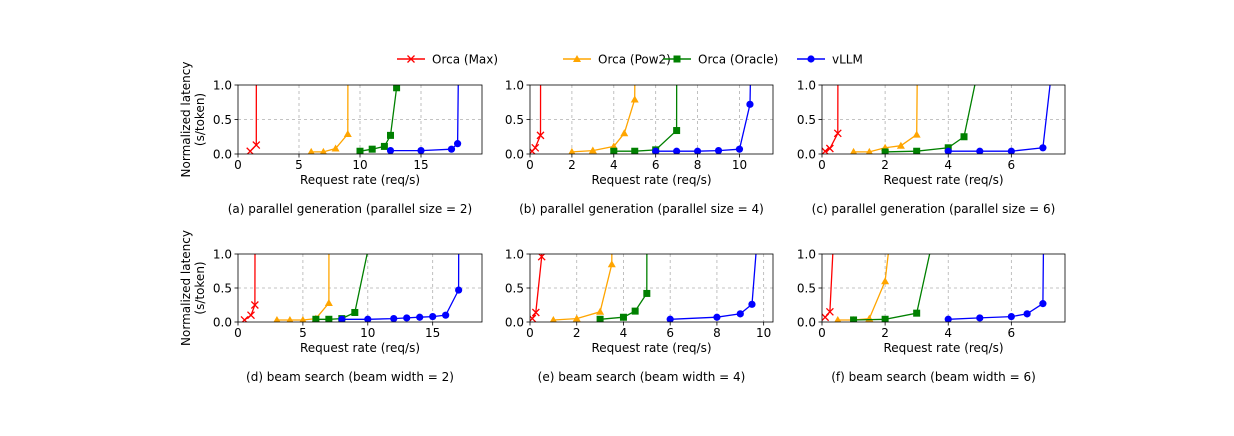 The image size is (1234, 436). Describe the element at coordinates (186, 288) in the screenshot. I see `y-axis-label-line: Normalized latency` at that location.